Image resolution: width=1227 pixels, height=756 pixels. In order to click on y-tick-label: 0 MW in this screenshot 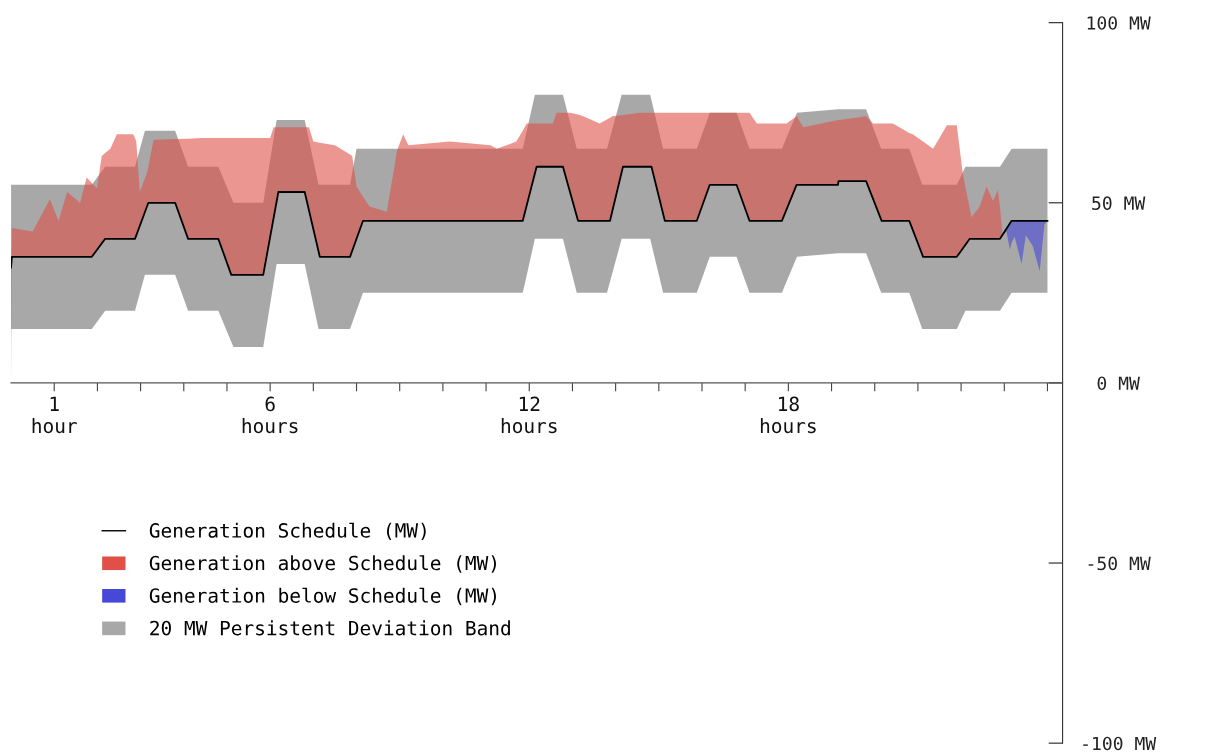, I will do `click(1118, 383)`.